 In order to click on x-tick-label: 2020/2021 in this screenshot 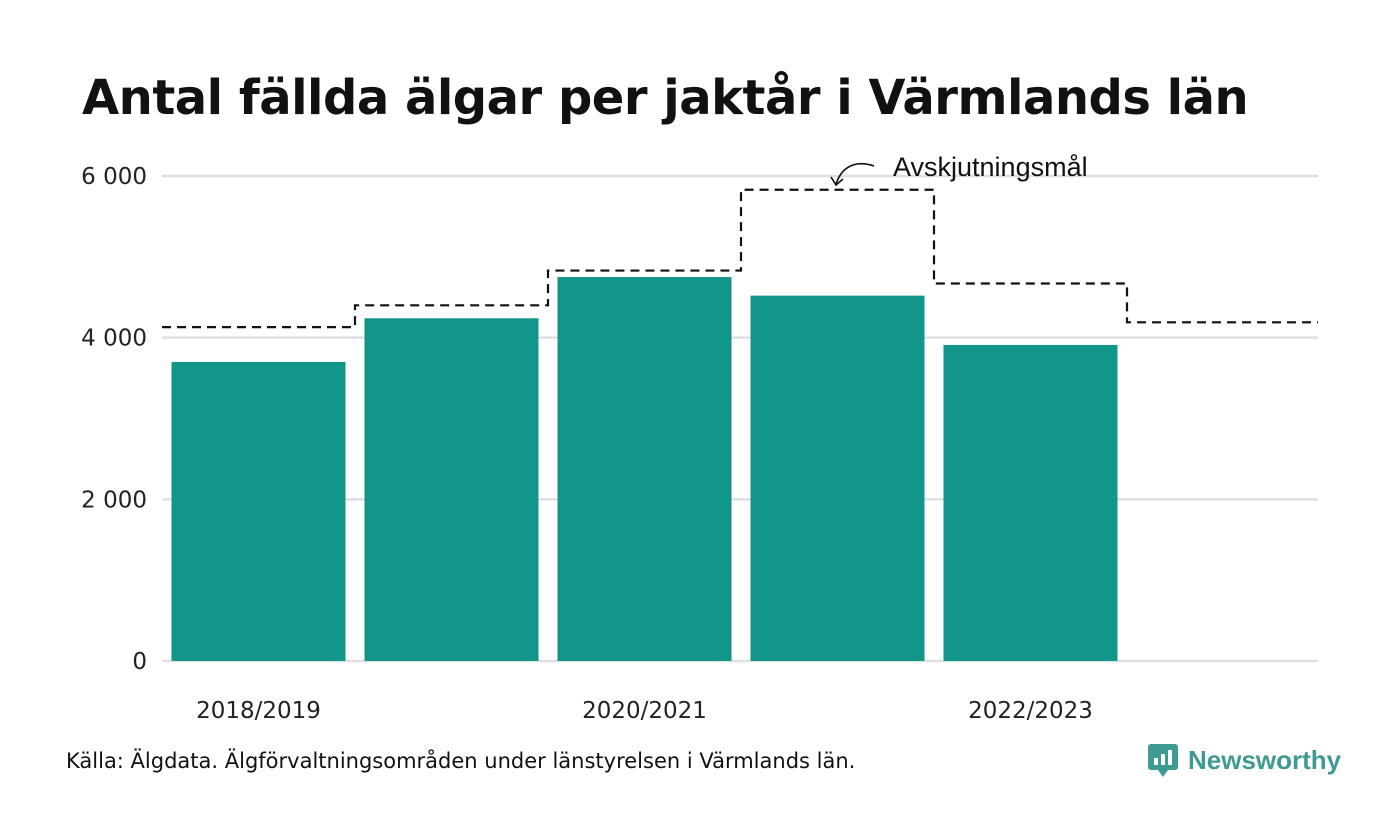, I will do `click(644, 711)`.